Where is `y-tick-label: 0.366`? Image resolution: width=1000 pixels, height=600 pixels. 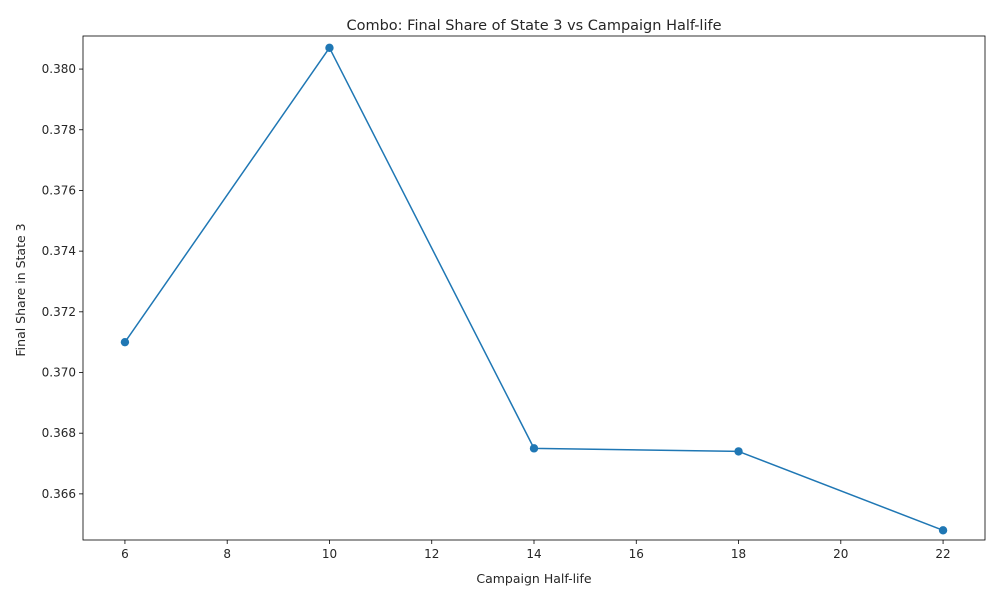
y-tick-label: 0.366 is located at coordinates (59, 494).